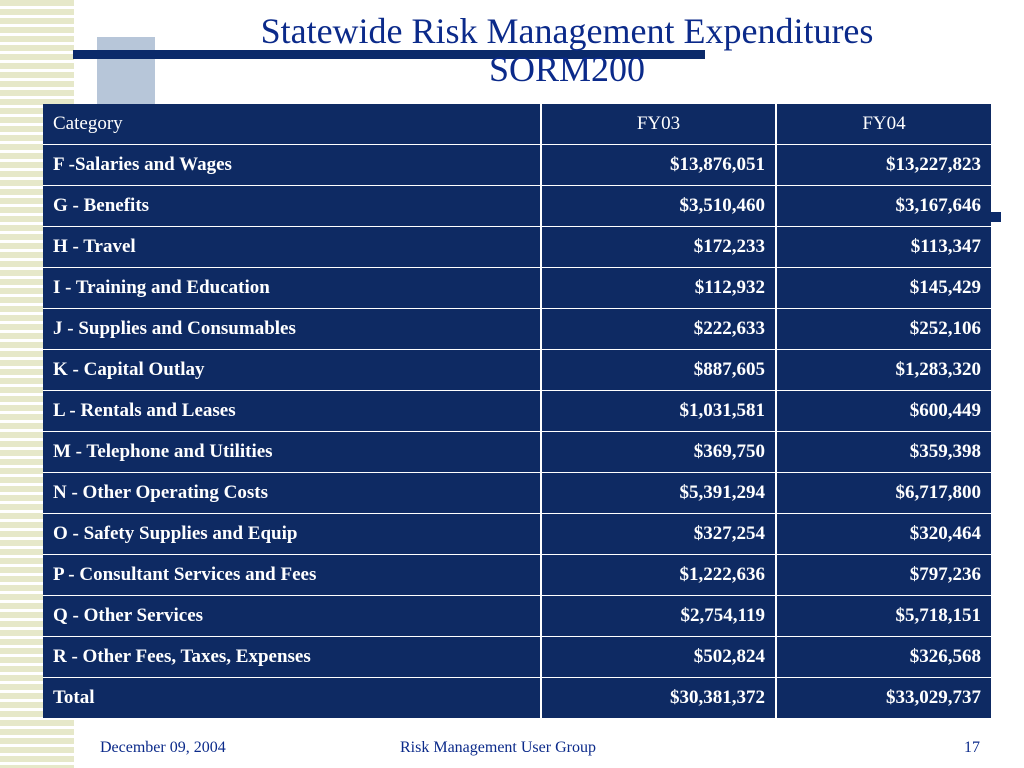 The height and width of the screenshot is (768, 1024). I want to click on row-fy04: $113,347, so click(884, 247).